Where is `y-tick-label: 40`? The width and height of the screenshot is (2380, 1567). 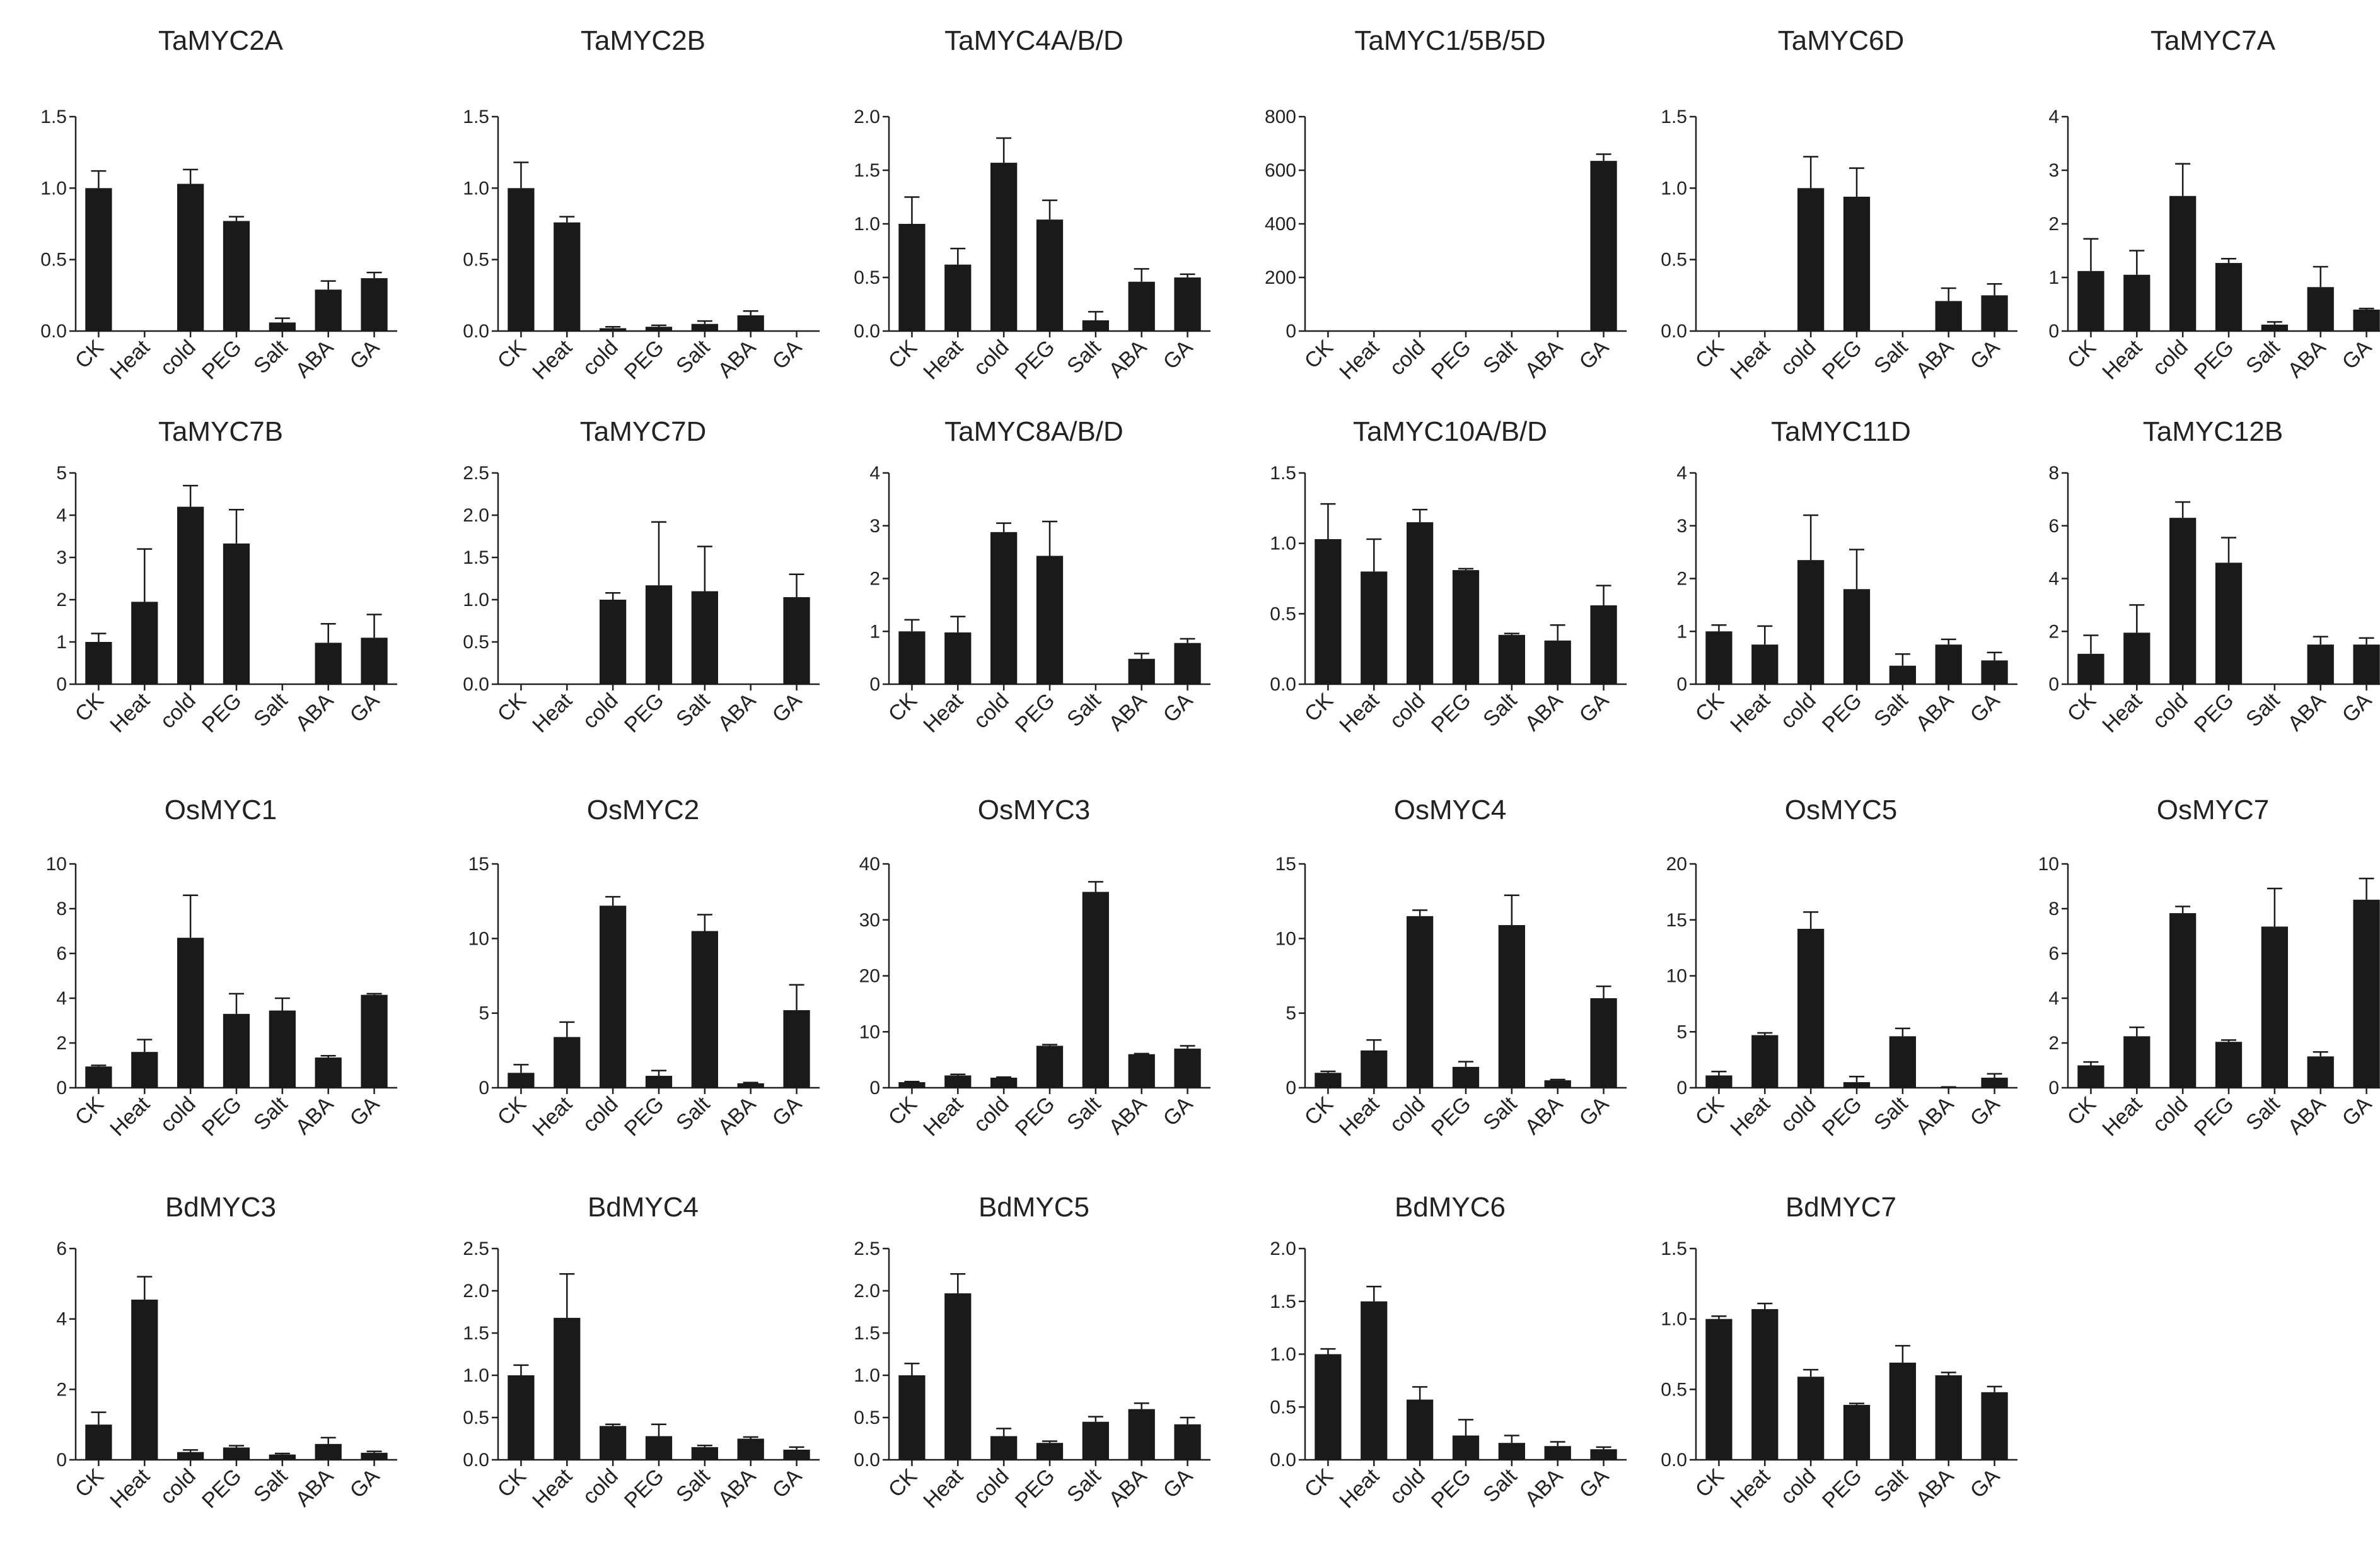
y-tick-label: 40 is located at coordinates (869, 864).